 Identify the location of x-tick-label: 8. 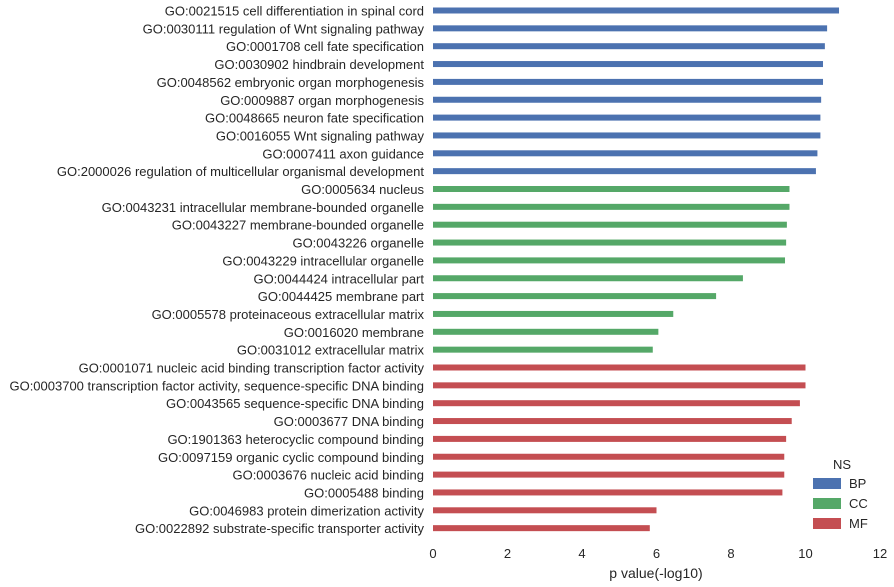
(730, 553).